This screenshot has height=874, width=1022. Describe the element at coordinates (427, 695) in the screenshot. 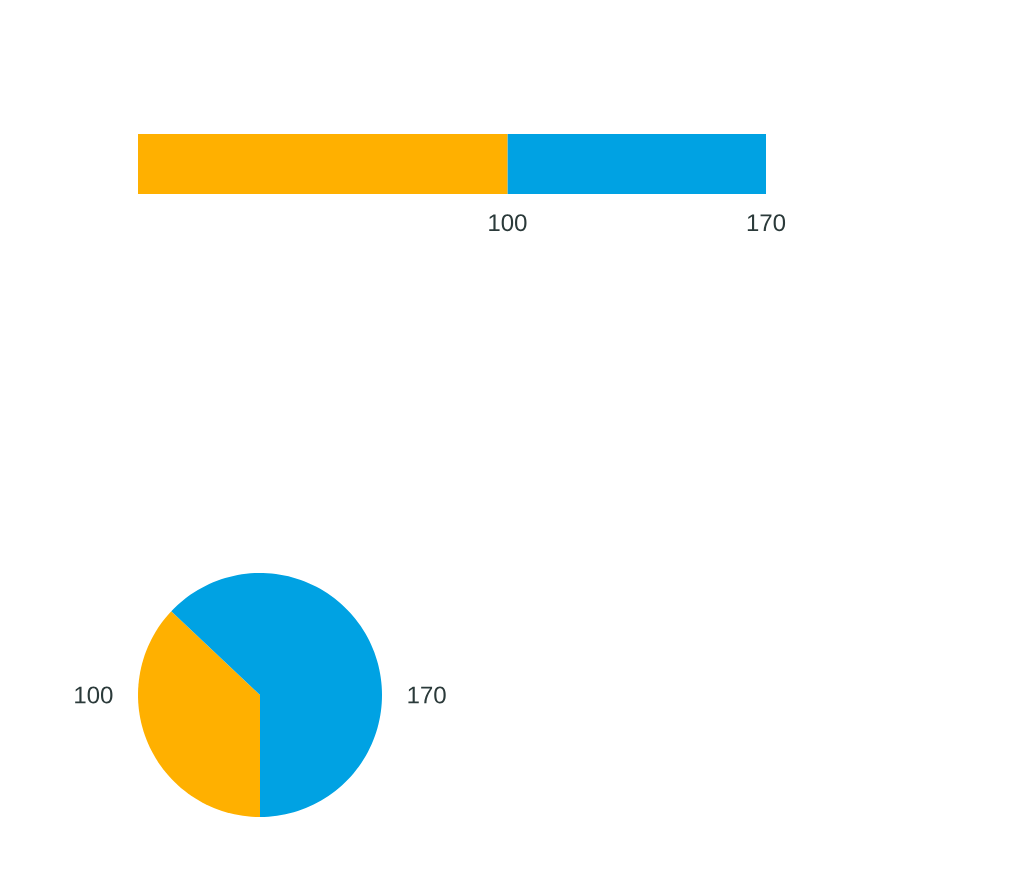

I see `data-label: 170` at that location.